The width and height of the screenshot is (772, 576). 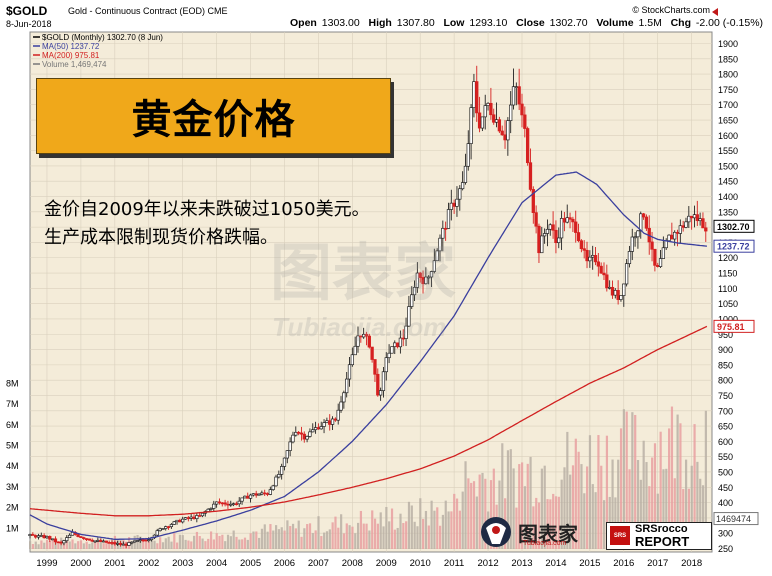 I want to click on tubiaojia-name: 图表家, so click(x=548, y=533).